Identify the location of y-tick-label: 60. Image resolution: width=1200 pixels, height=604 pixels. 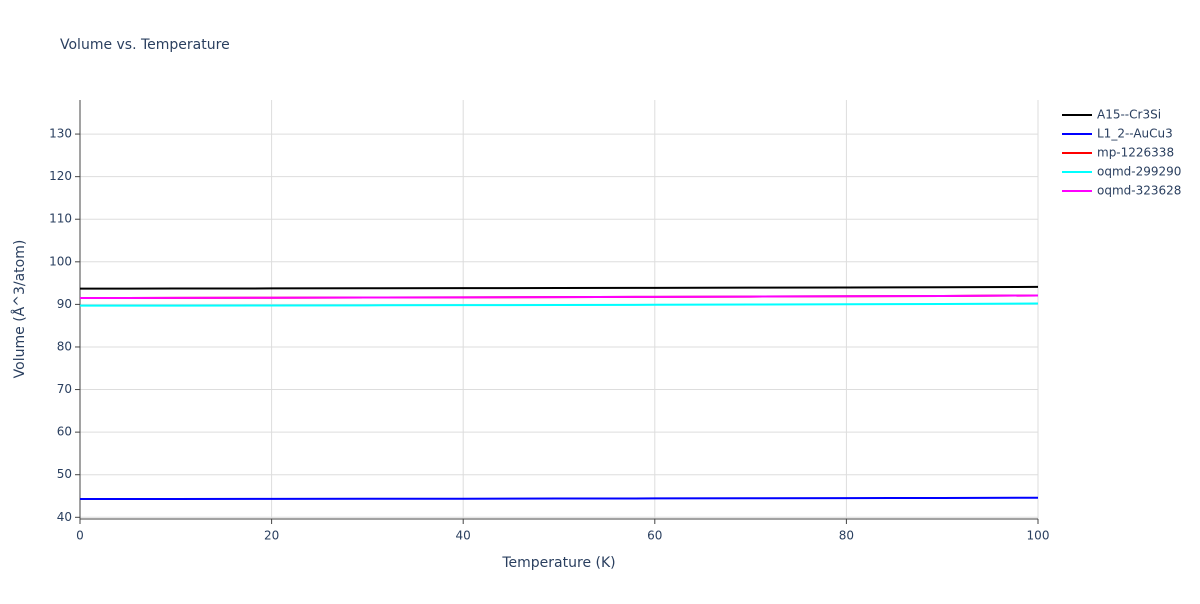
(64, 432).